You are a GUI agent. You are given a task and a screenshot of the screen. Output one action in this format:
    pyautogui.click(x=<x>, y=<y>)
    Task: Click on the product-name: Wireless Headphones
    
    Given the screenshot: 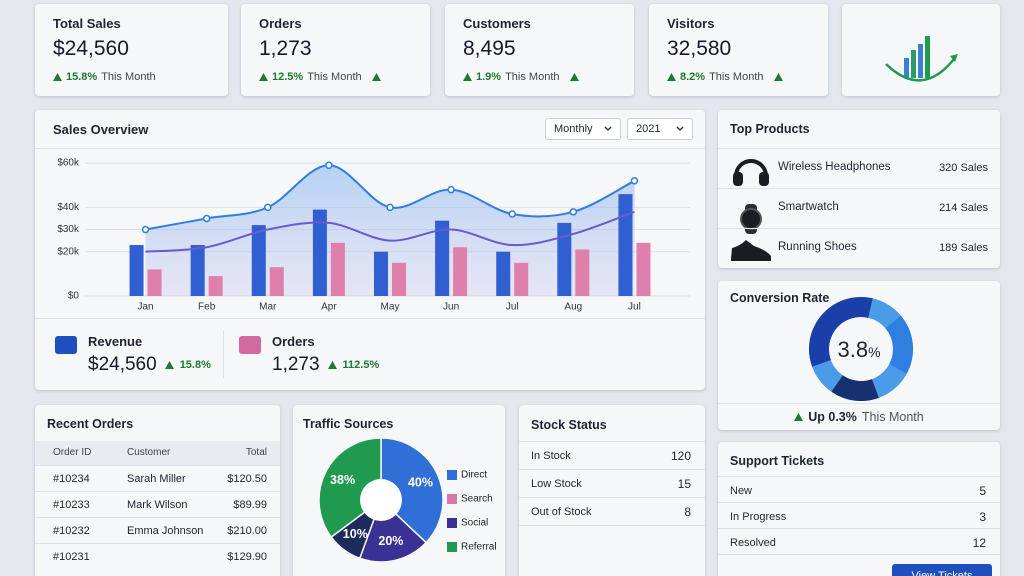 What is the action you would take?
    pyautogui.click(x=834, y=167)
    